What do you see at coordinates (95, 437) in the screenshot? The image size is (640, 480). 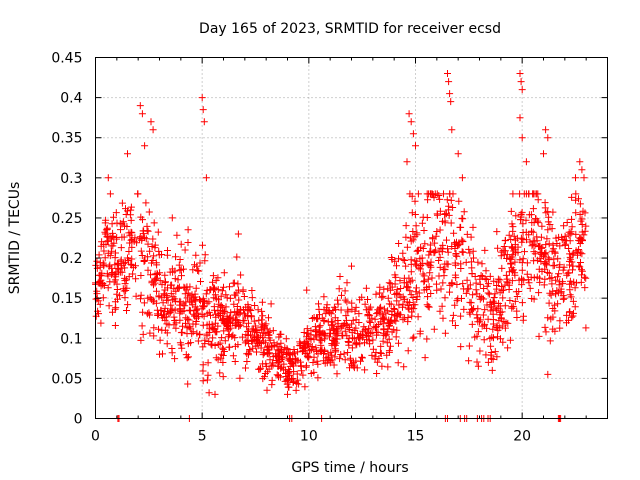 I see `x-tick-label: 0` at bounding box center [95, 437].